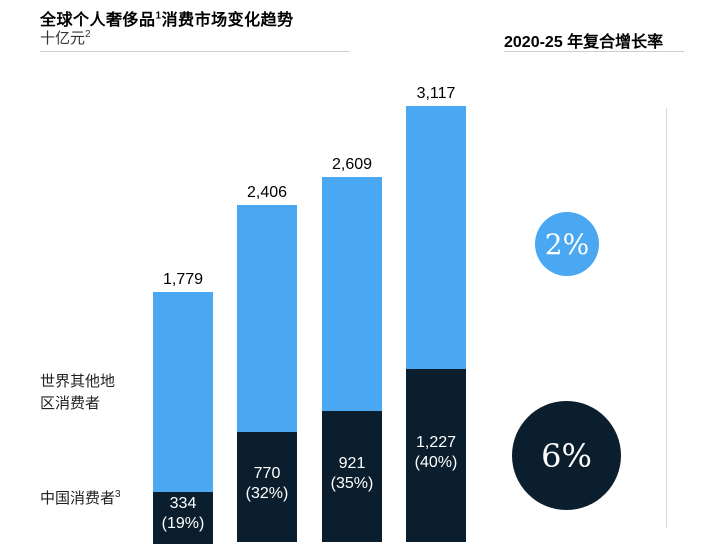 Image resolution: width=705 pixels, height=544 pixels. I want to click on china-share: (35%), so click(352, 483).